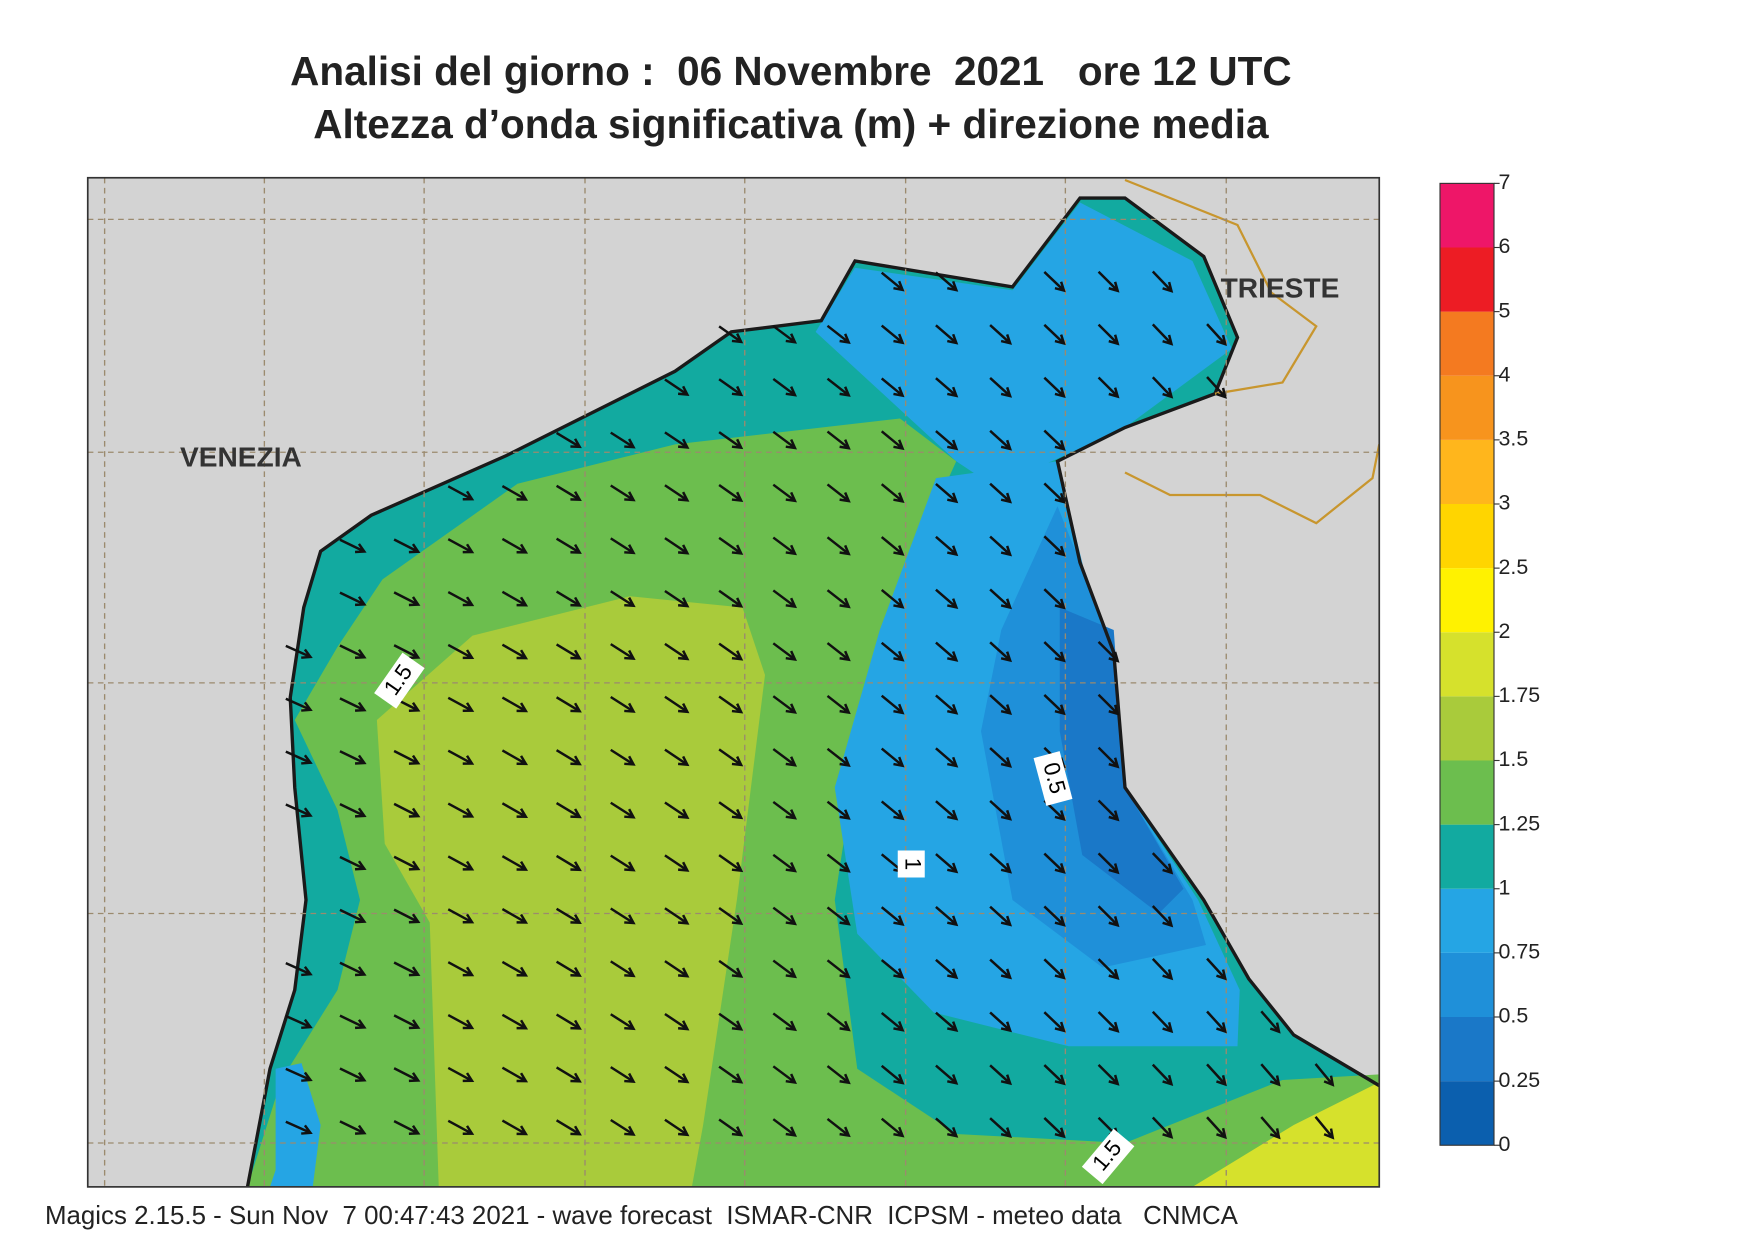 This screenshot has height=1242, width=1755. What do you see at coordinates (1505, 1144) in the screenshot?
I see `colorbar-tick-label: 0` at bounding box center [1505, 1144].